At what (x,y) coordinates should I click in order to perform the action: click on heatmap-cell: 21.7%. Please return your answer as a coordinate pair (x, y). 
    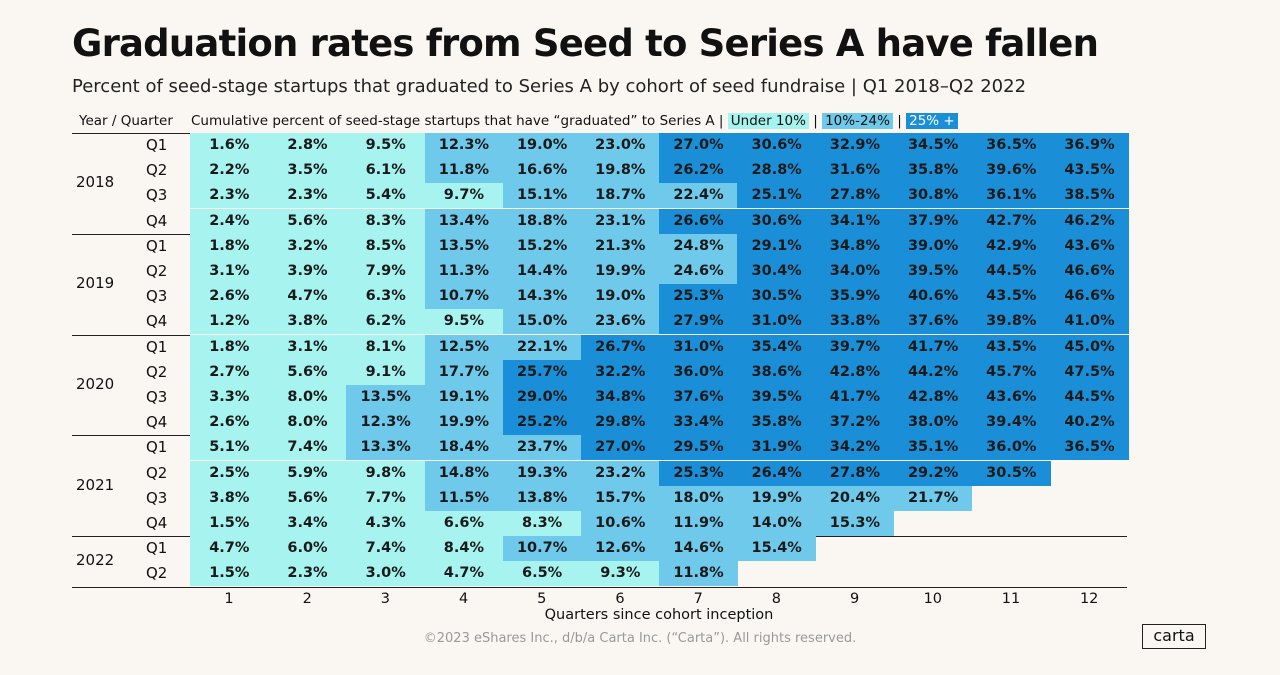
    Looking at the image, I should click on (933, 498).